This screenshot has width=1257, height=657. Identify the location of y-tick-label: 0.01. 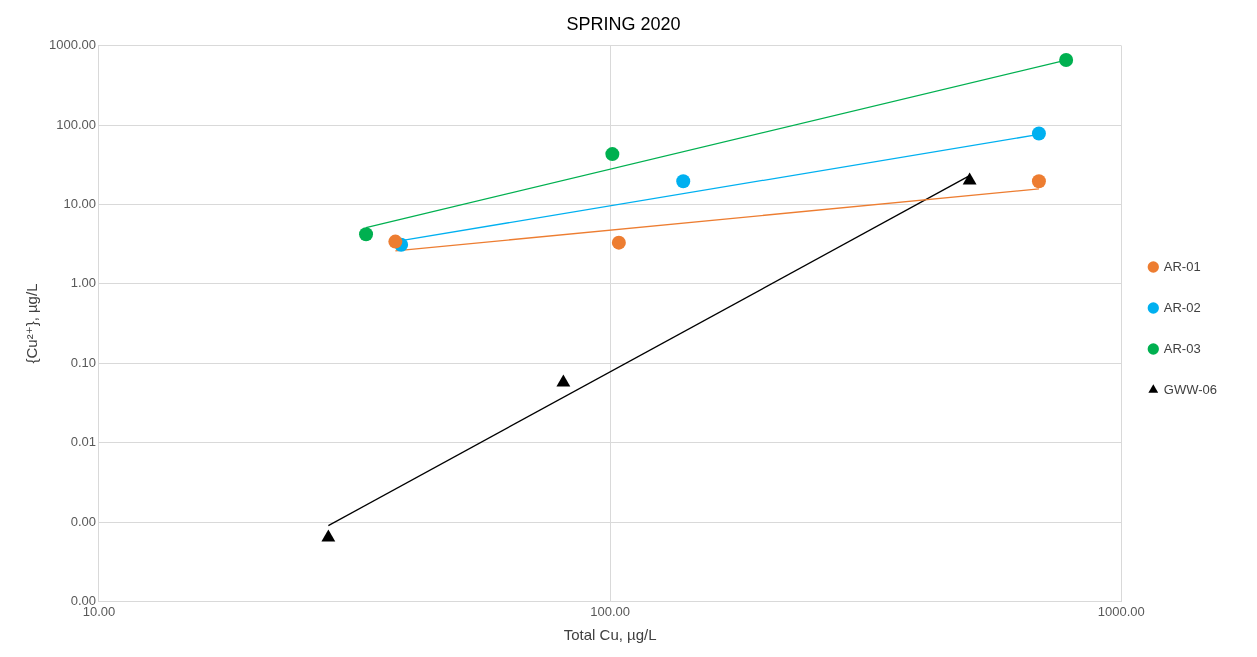
(83, 442).